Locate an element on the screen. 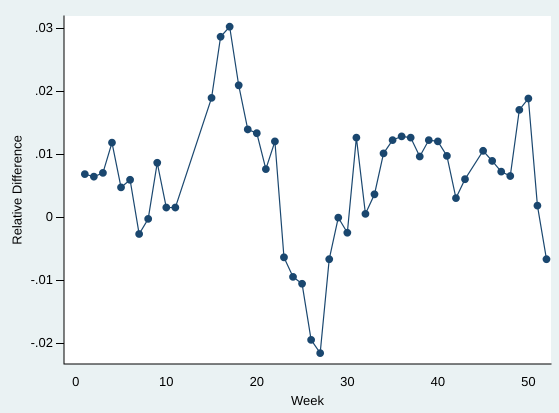  y-tick-label: .03 is located at coordinates (43, 28).